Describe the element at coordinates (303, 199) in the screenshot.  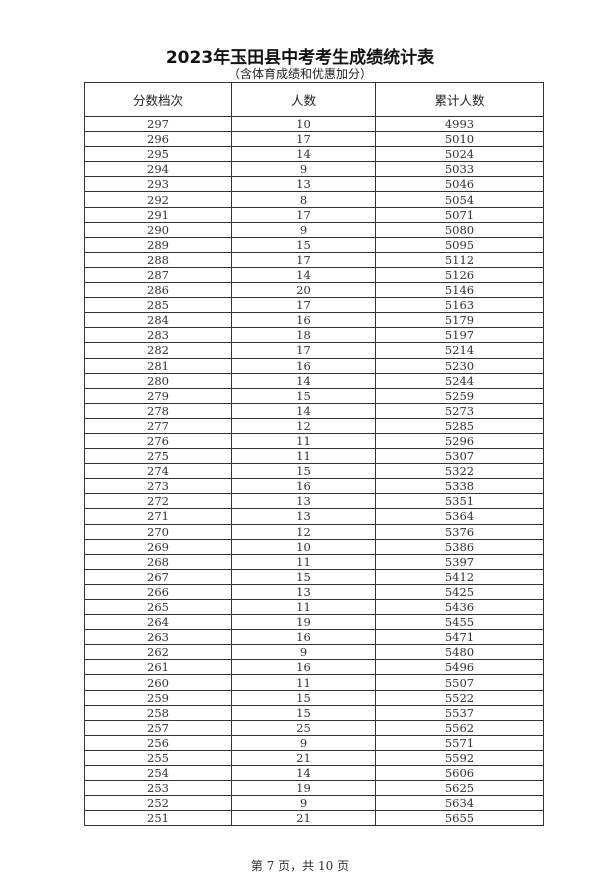
I see `cell-count: 8` at that location.